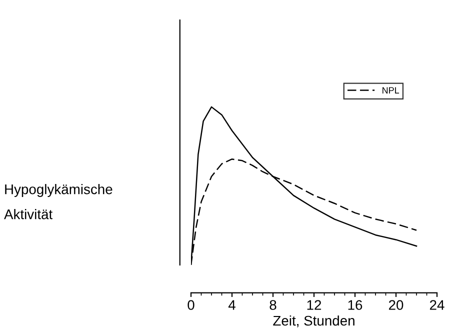 This screenshot has height=330, width=458. What do you see at coordinates (396, 305) in the screenshot?
I see `x-tick-label: 20` at bounding box center [396, 305].